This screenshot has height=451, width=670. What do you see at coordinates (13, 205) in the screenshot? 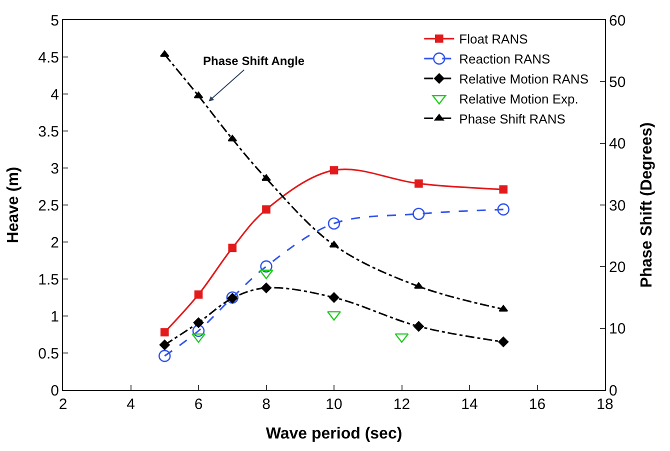
I see `y-axis-title: Heave (m)` at bounding box center [13, 205].